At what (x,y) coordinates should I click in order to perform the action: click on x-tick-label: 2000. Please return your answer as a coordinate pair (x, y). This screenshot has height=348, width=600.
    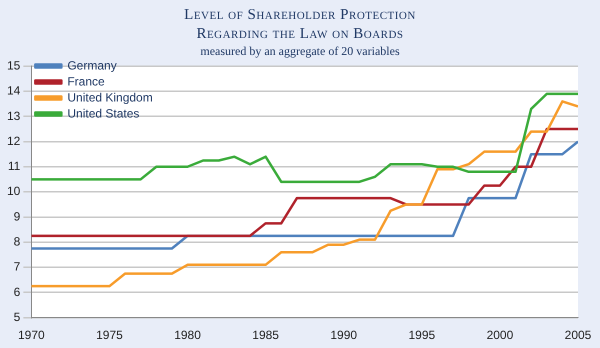
    Looking at the image, I should click on (500, 335).